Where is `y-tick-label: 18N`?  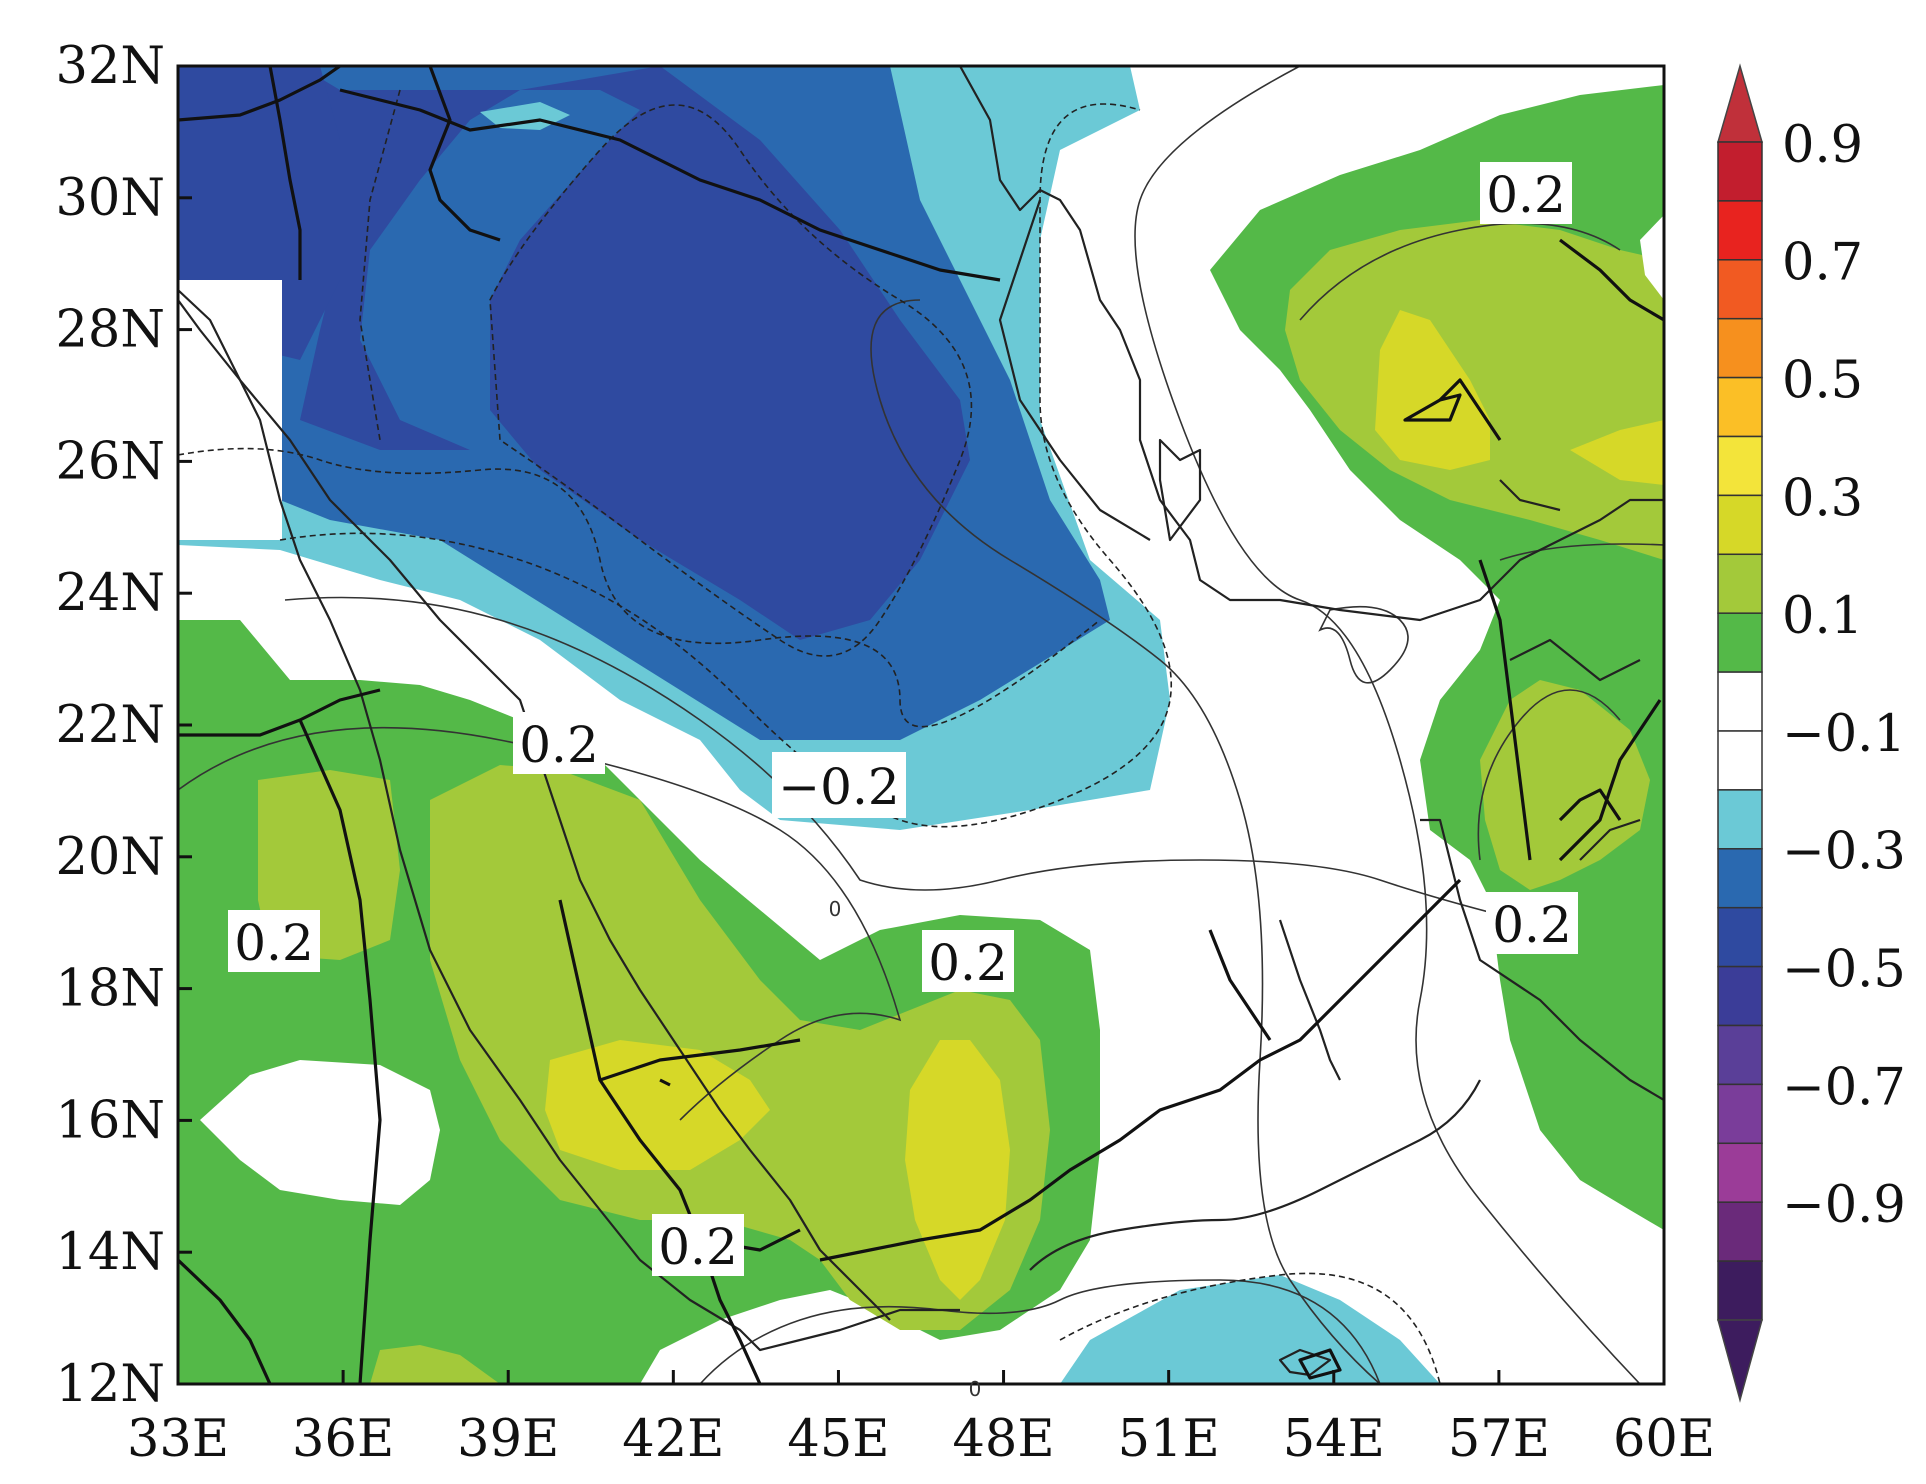
y-tick-label: 18N is located at coordinates (110, 989).